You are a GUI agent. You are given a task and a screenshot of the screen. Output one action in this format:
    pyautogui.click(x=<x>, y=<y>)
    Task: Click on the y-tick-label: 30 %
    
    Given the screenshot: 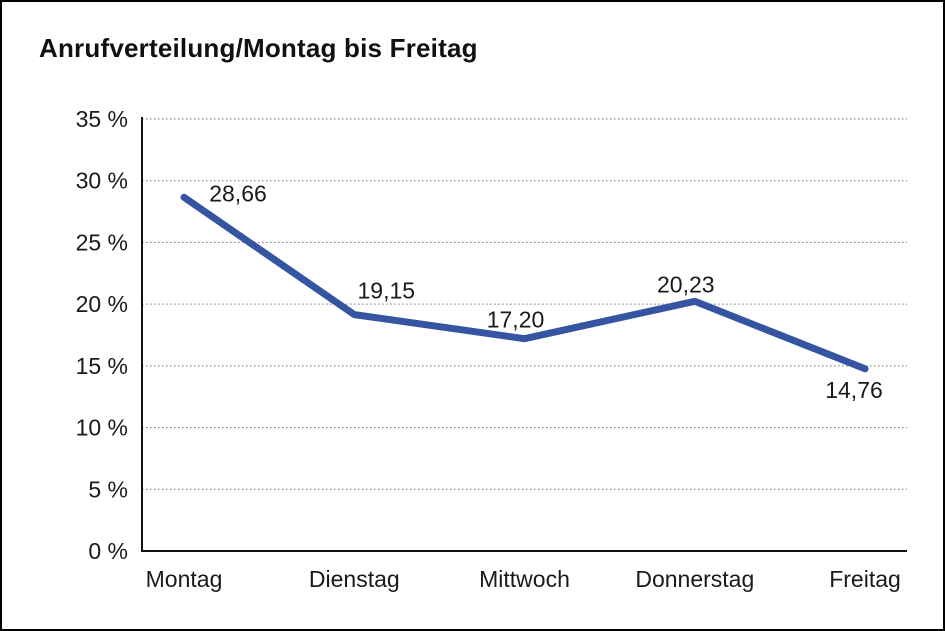 What is the action you would take?
    pyautogui.click(x=102, y=181)
    